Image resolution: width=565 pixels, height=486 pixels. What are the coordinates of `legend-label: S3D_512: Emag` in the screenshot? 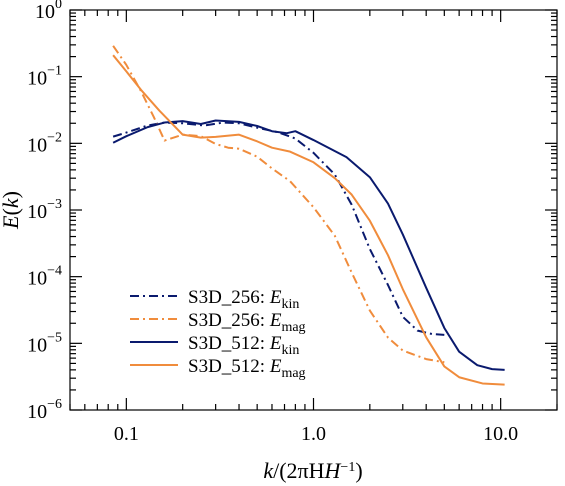 It's located at (247, 368).